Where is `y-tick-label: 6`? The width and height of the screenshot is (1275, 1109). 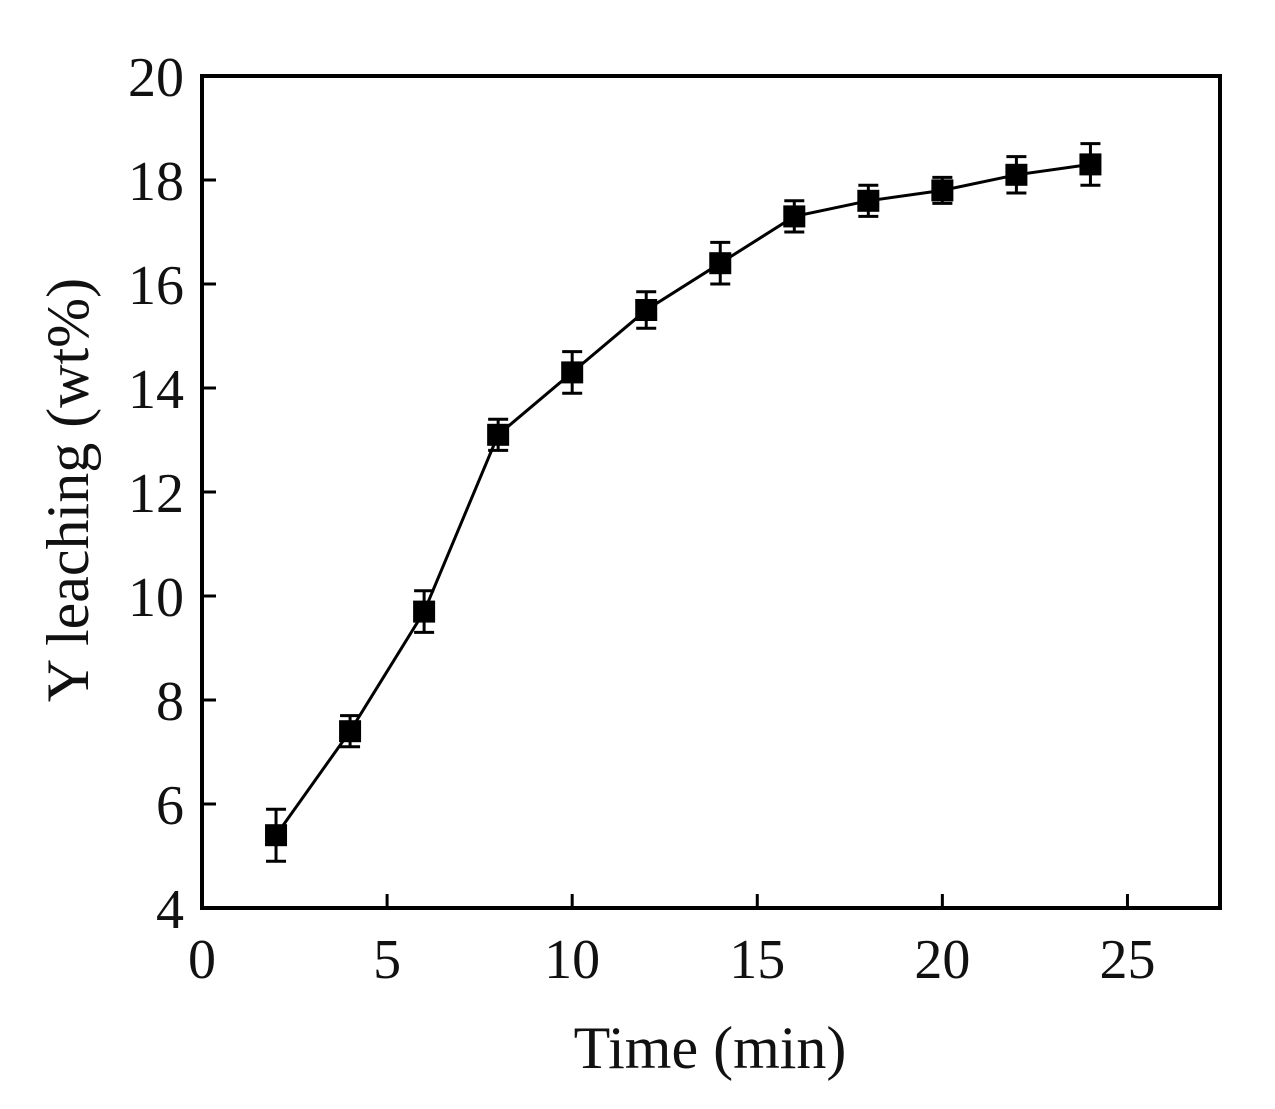
y-tick-label: 6 is located at coordinates (170, 806).